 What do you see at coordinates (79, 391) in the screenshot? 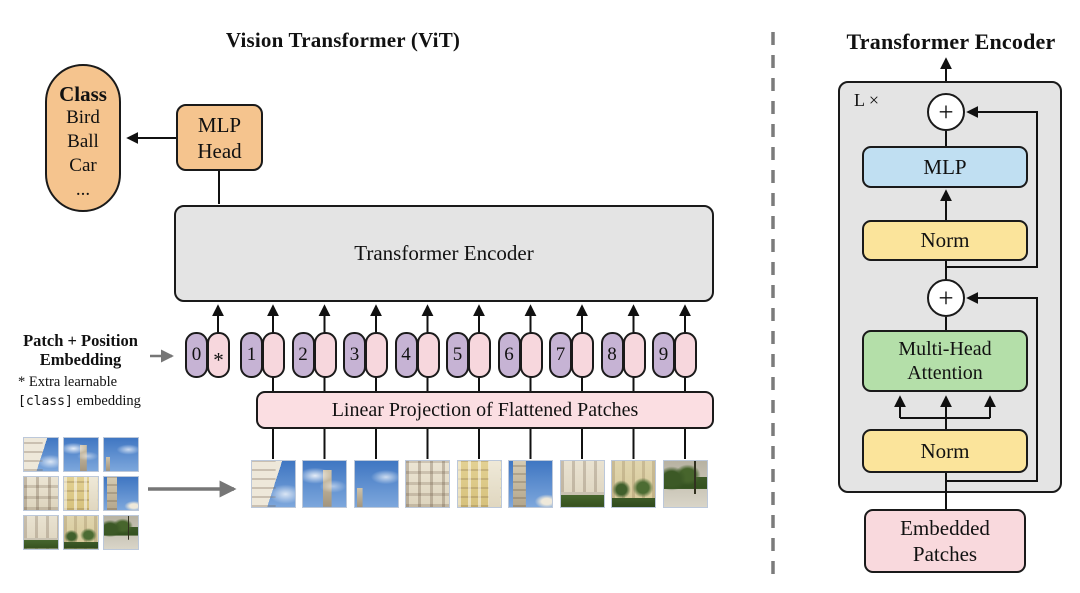
I see `class-token-footnote: * Extra learnable [class] embedding` at bounding box center [79, 391].